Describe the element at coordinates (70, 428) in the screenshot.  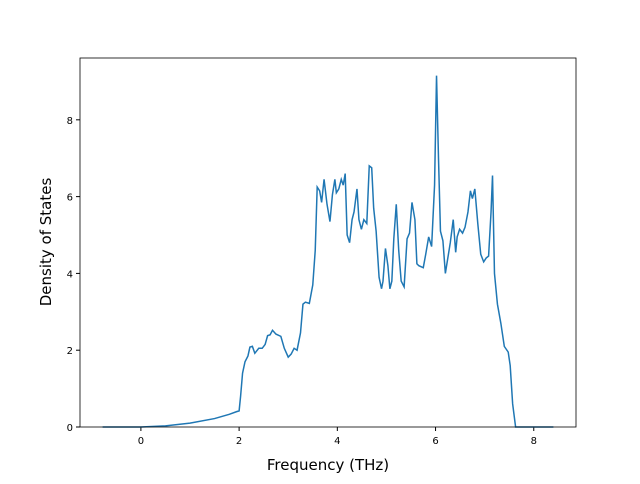
I see `y-tick-label: 0` at that location.